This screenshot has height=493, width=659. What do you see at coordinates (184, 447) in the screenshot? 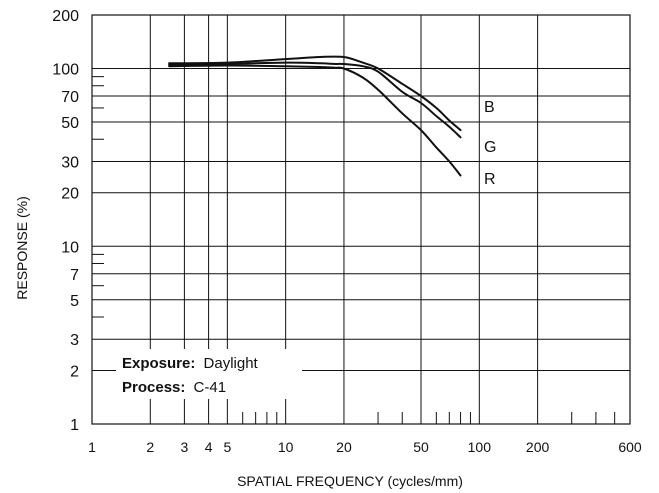
I see `x-tick-label: 3` at bounding box center [184, 447].